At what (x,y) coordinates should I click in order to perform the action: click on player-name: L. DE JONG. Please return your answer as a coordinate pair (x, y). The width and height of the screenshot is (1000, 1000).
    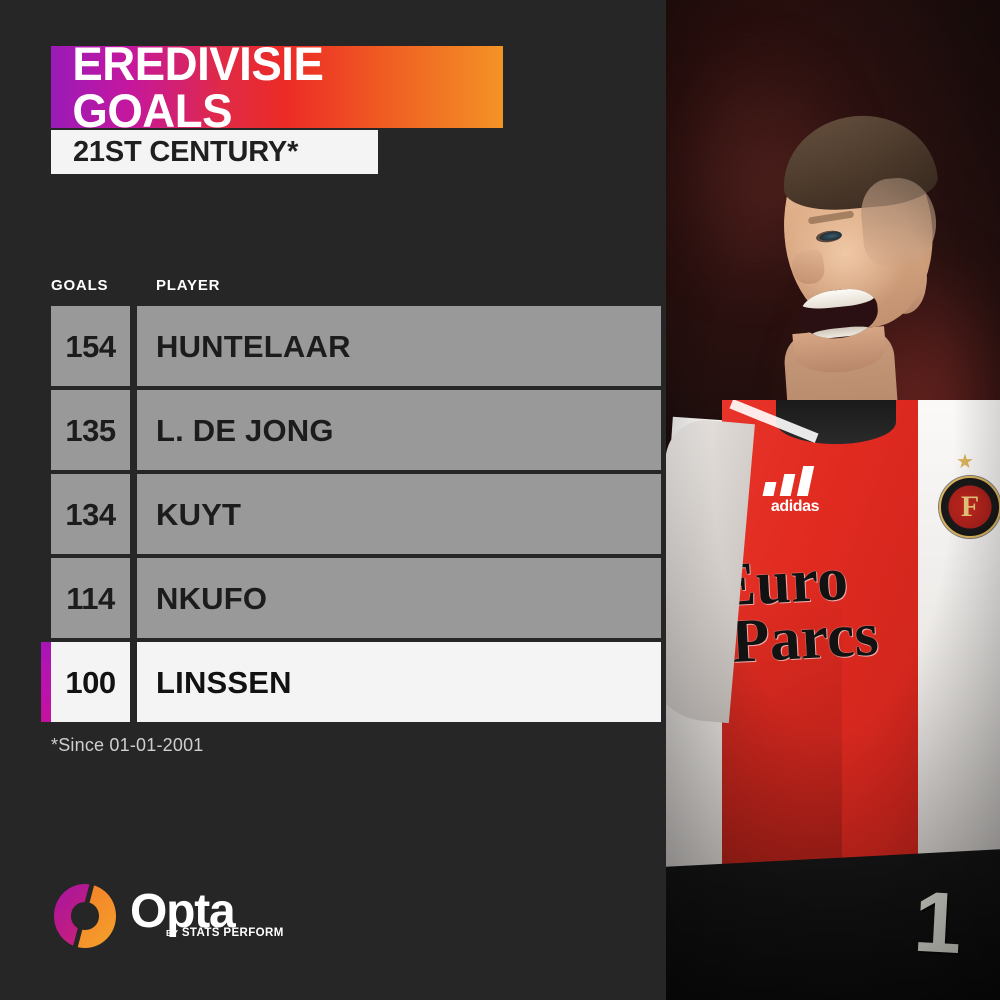
    Looking at the image, I should click on (245, 430).